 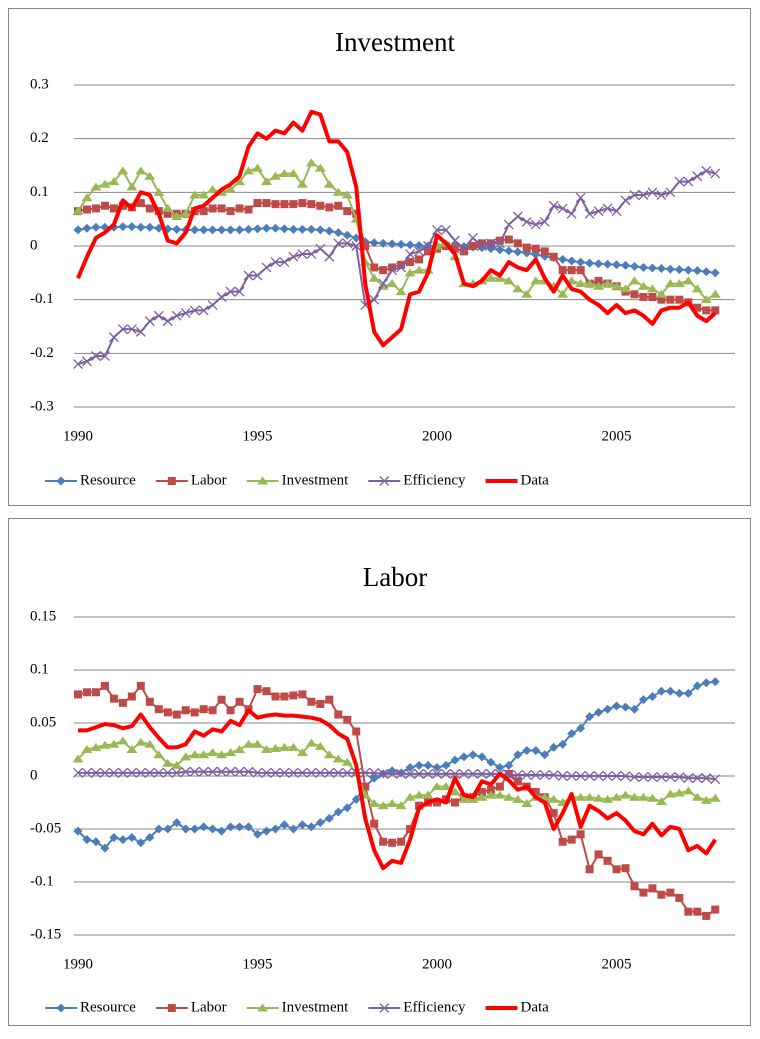 I want to click on legend-label: Investment, so click(x=315, y=480).